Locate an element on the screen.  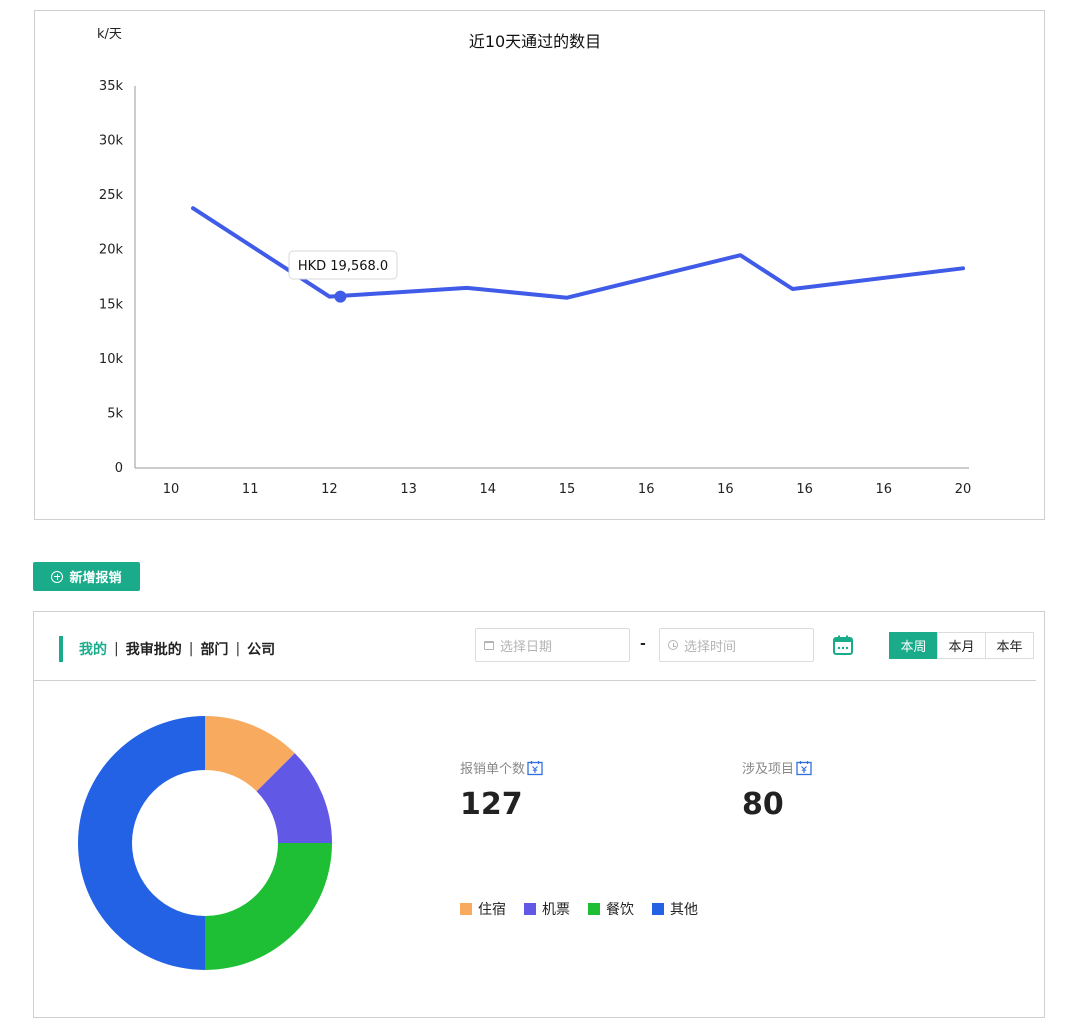
legend-label: 餐饮 is located at coordinates (620, 910).